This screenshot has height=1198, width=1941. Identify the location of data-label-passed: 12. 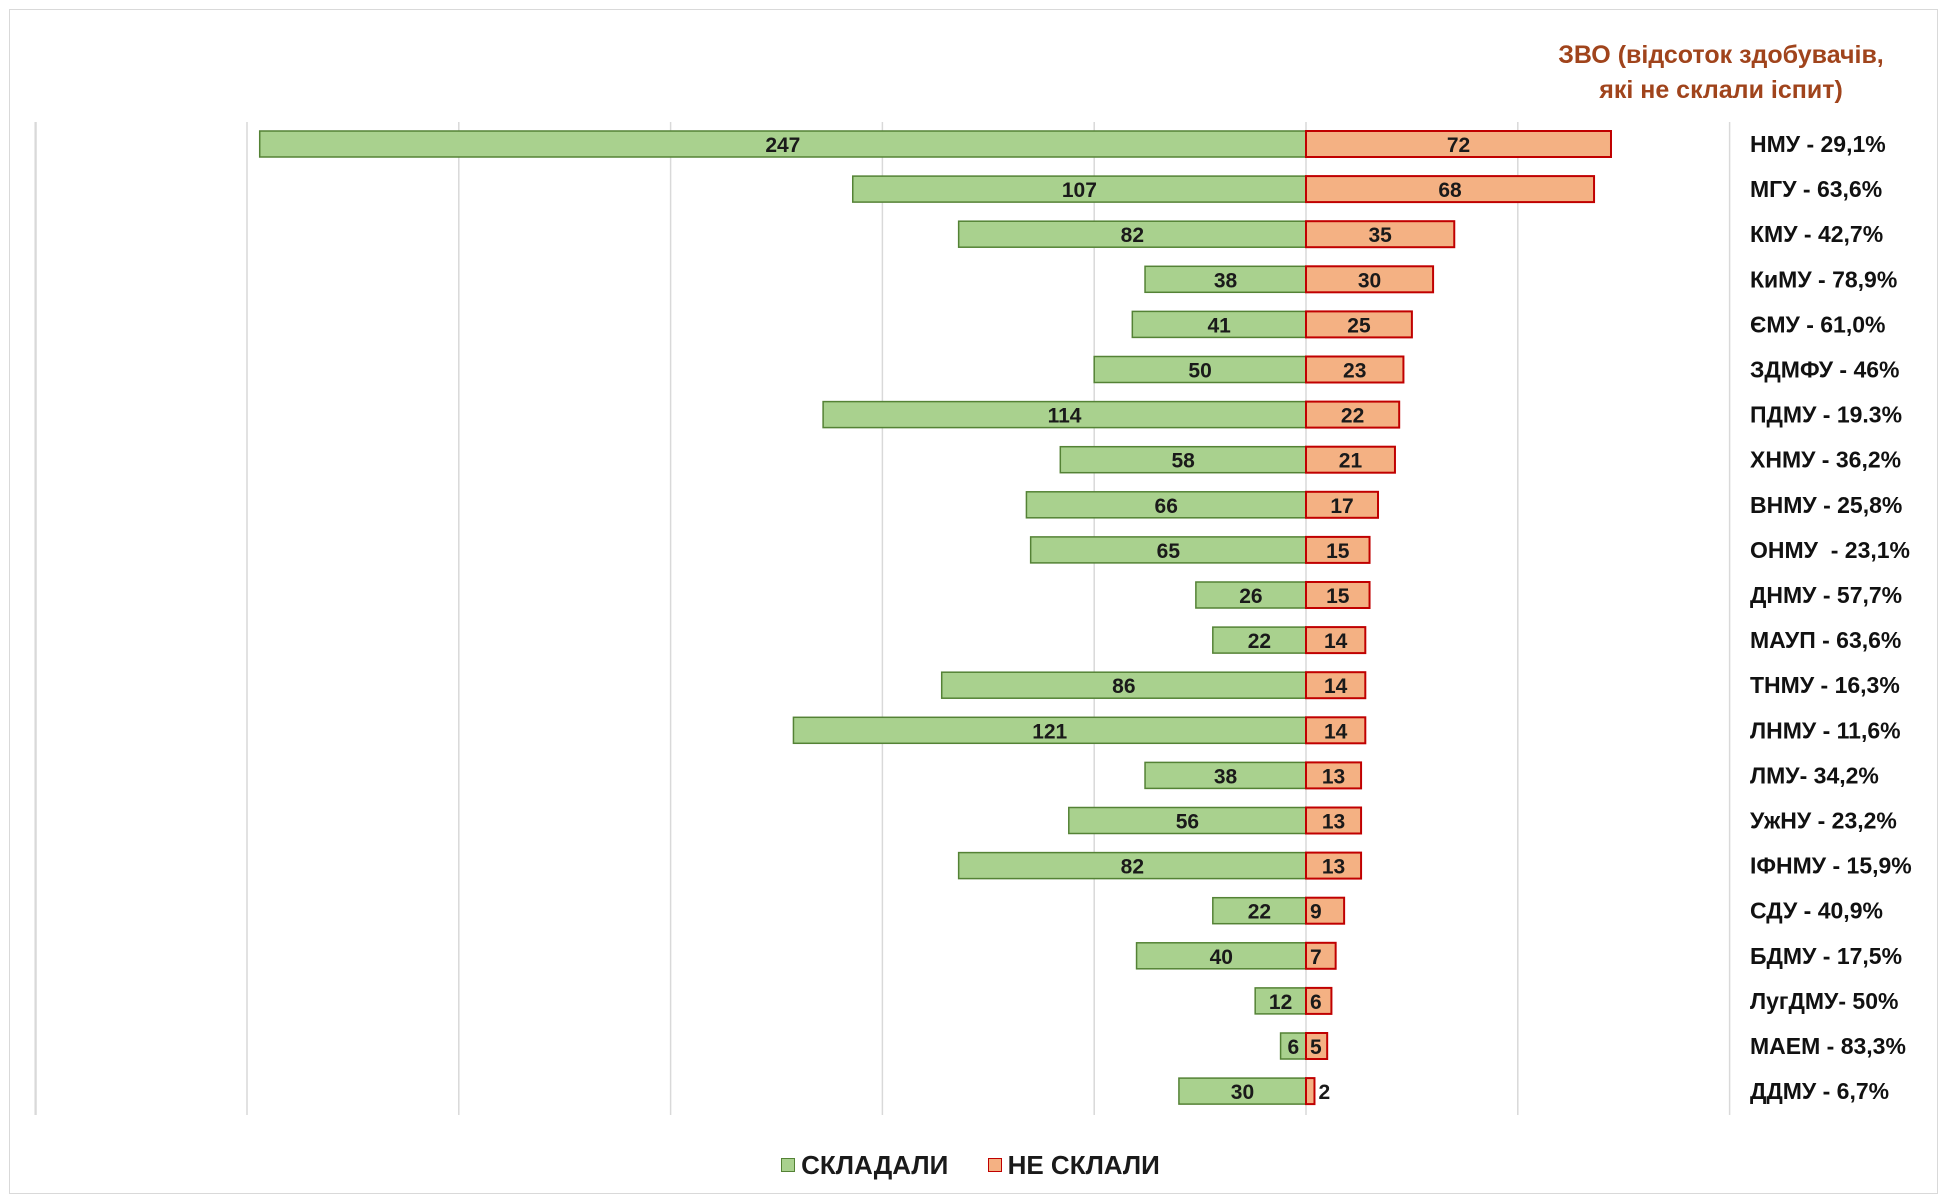
(1280, 1002).